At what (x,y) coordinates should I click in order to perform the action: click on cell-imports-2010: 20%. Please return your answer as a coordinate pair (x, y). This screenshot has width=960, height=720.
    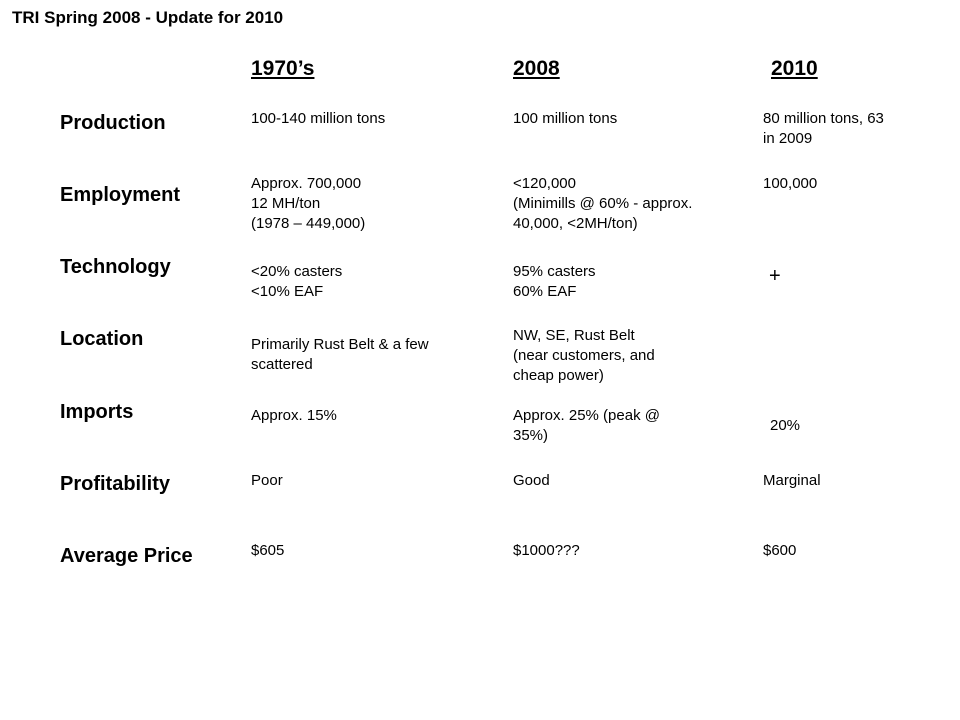
    Looking at the image, I should click on (785, 425).